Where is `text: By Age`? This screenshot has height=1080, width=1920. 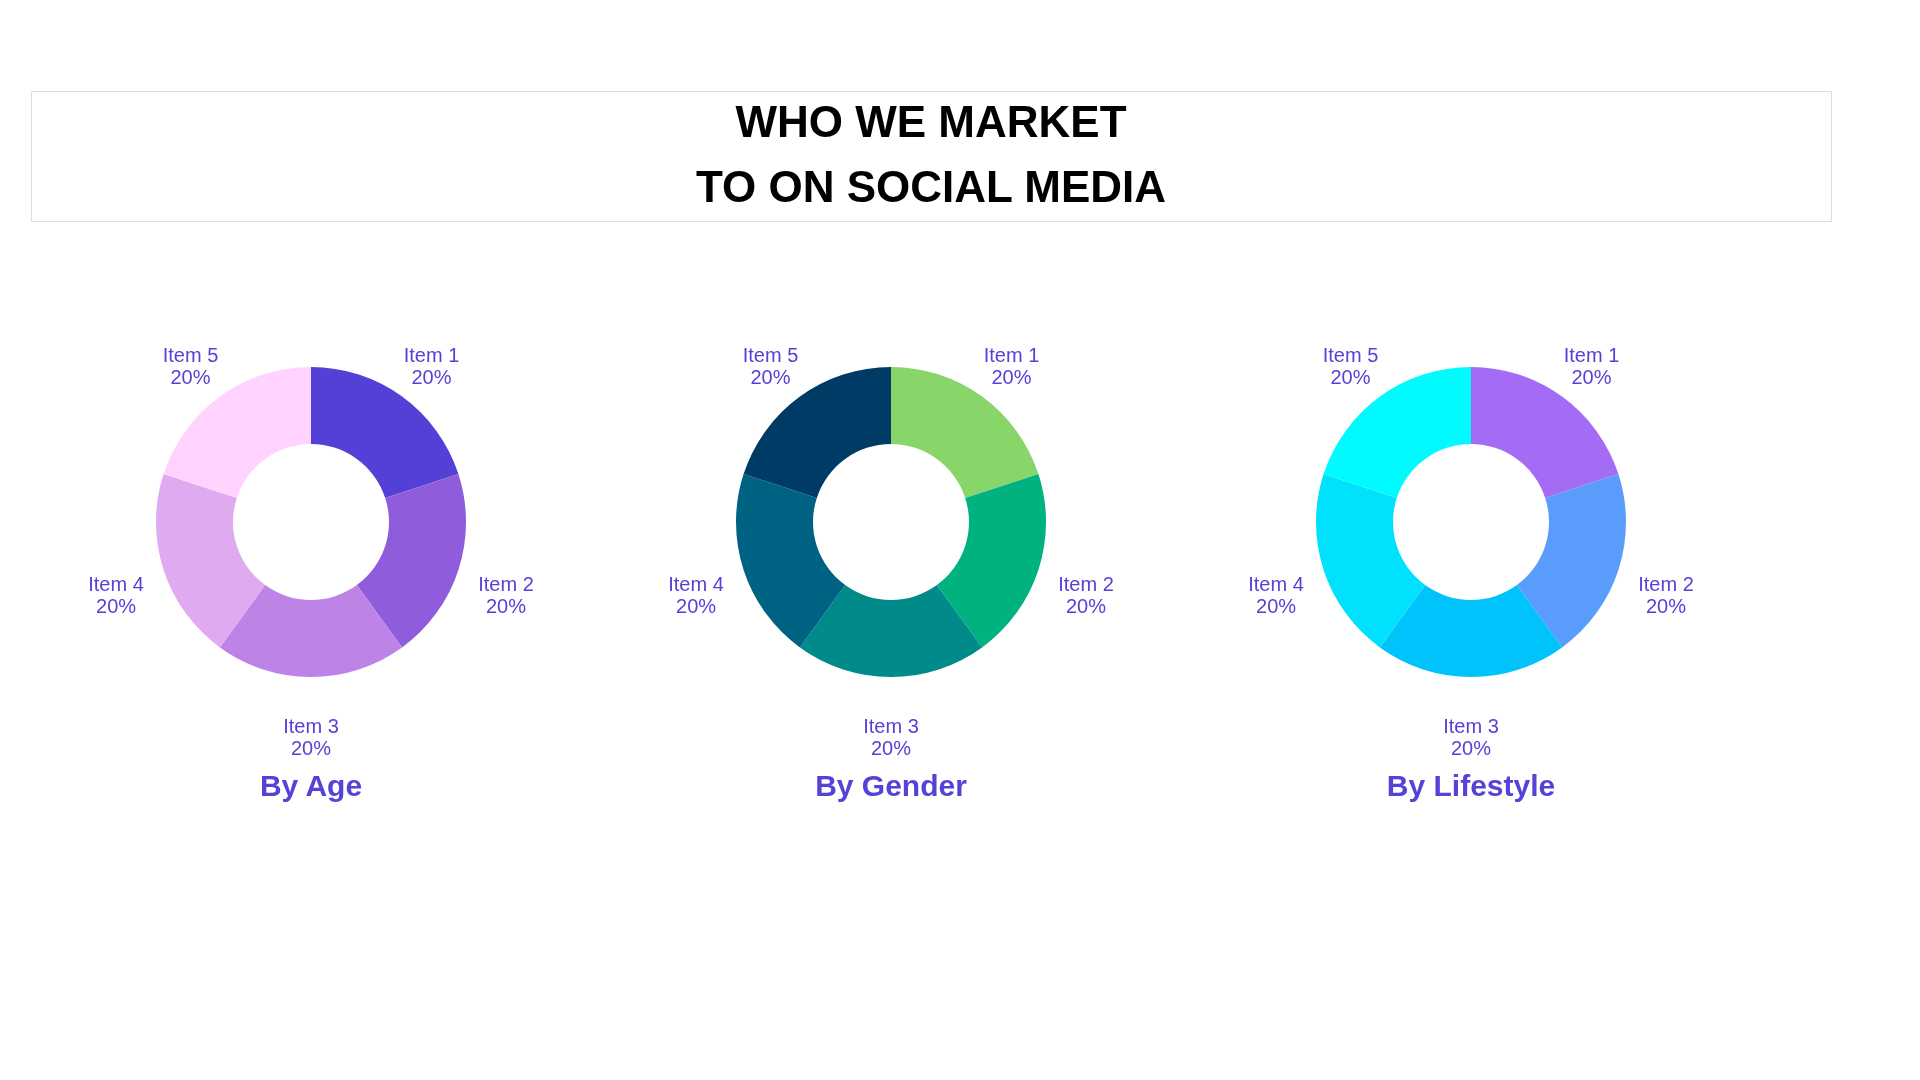 text: By Age is located at coordinates (311, 785).